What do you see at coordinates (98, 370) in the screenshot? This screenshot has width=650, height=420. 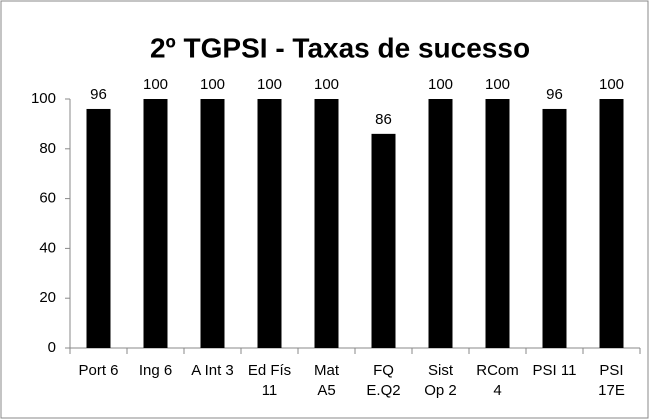 I see `x-tick-label: Port 6` at bounding box center [98, 370].